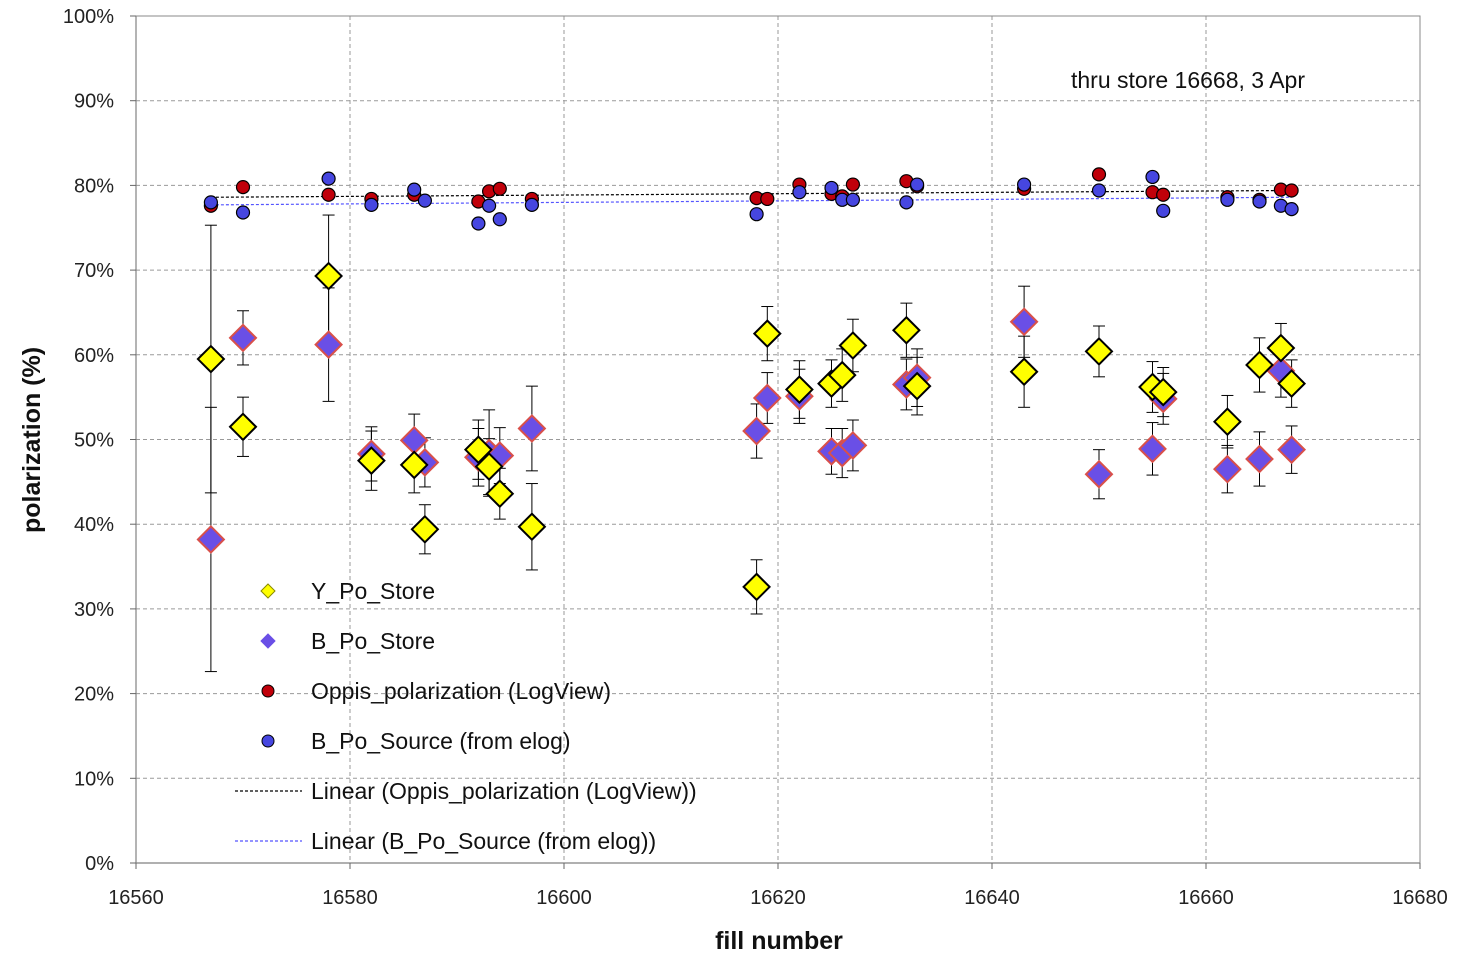  Describe the element at coordinates (483, 841) in the screenshot. I see `legend-label: Linear (B_Po_Source (from elog))` at that location.